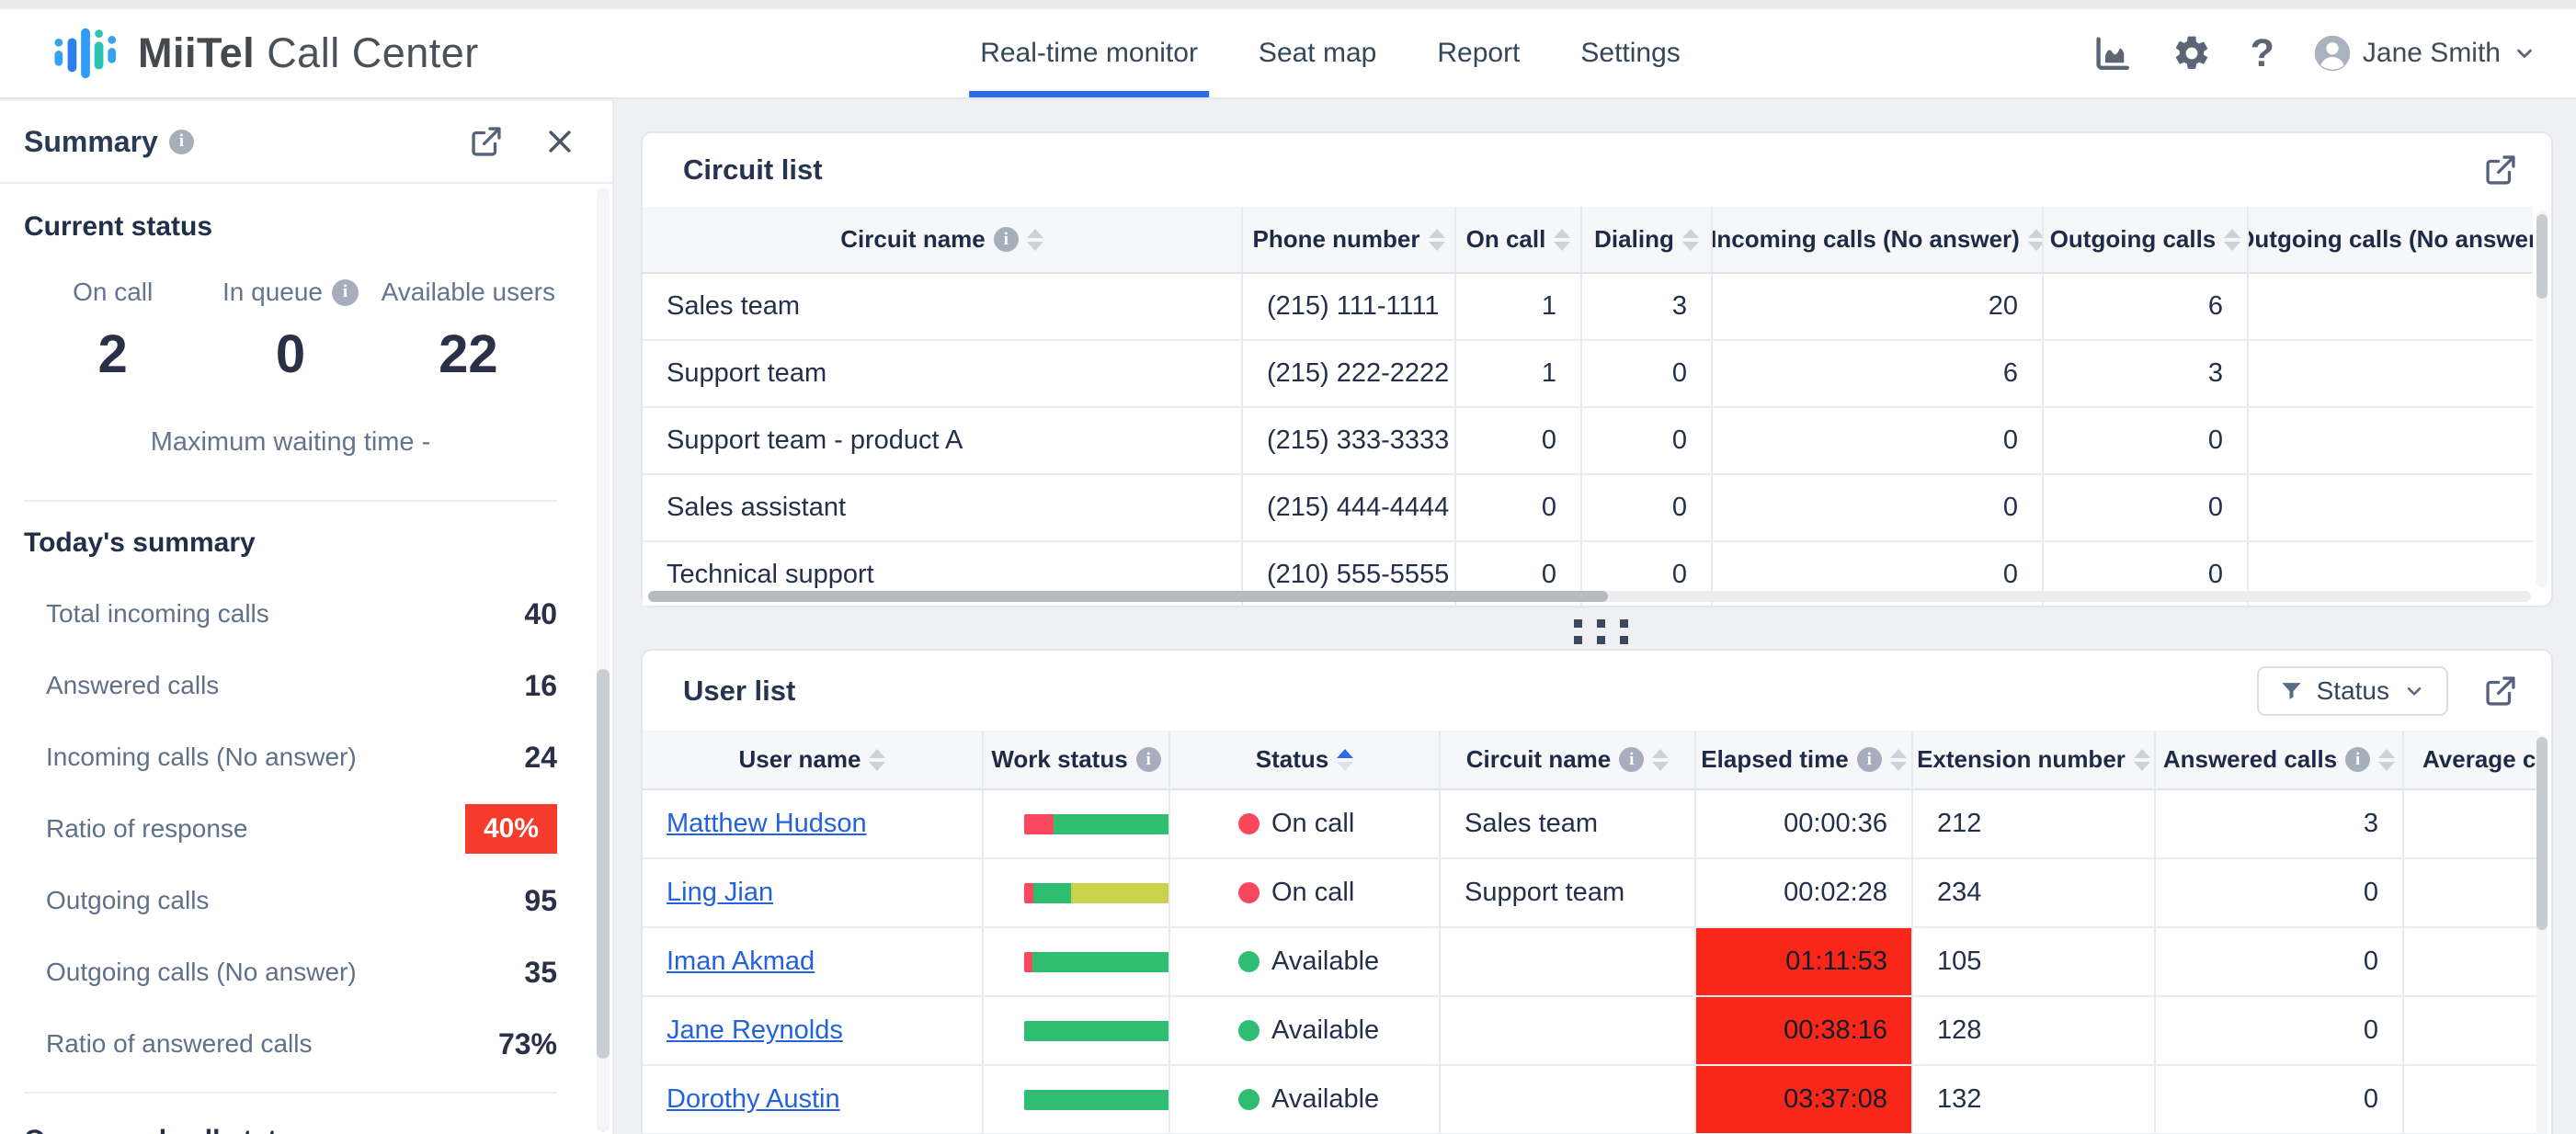 The height and width of the screenshot is (1134, 2576). I want to click on col-status-header: Status, so click(1304, 761).